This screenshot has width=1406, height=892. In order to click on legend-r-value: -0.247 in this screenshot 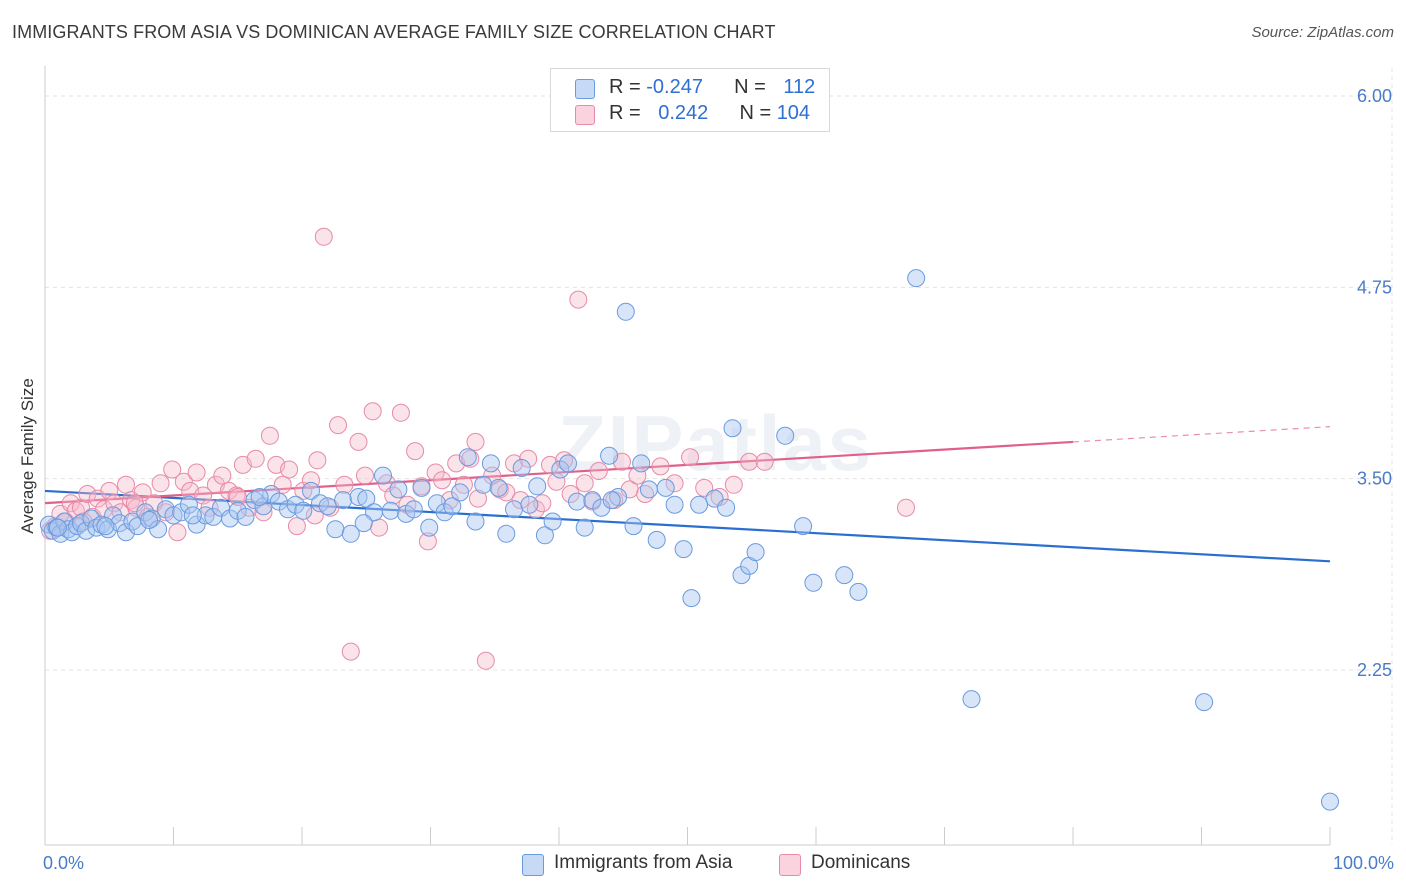, I will do `click(674, 87)`.